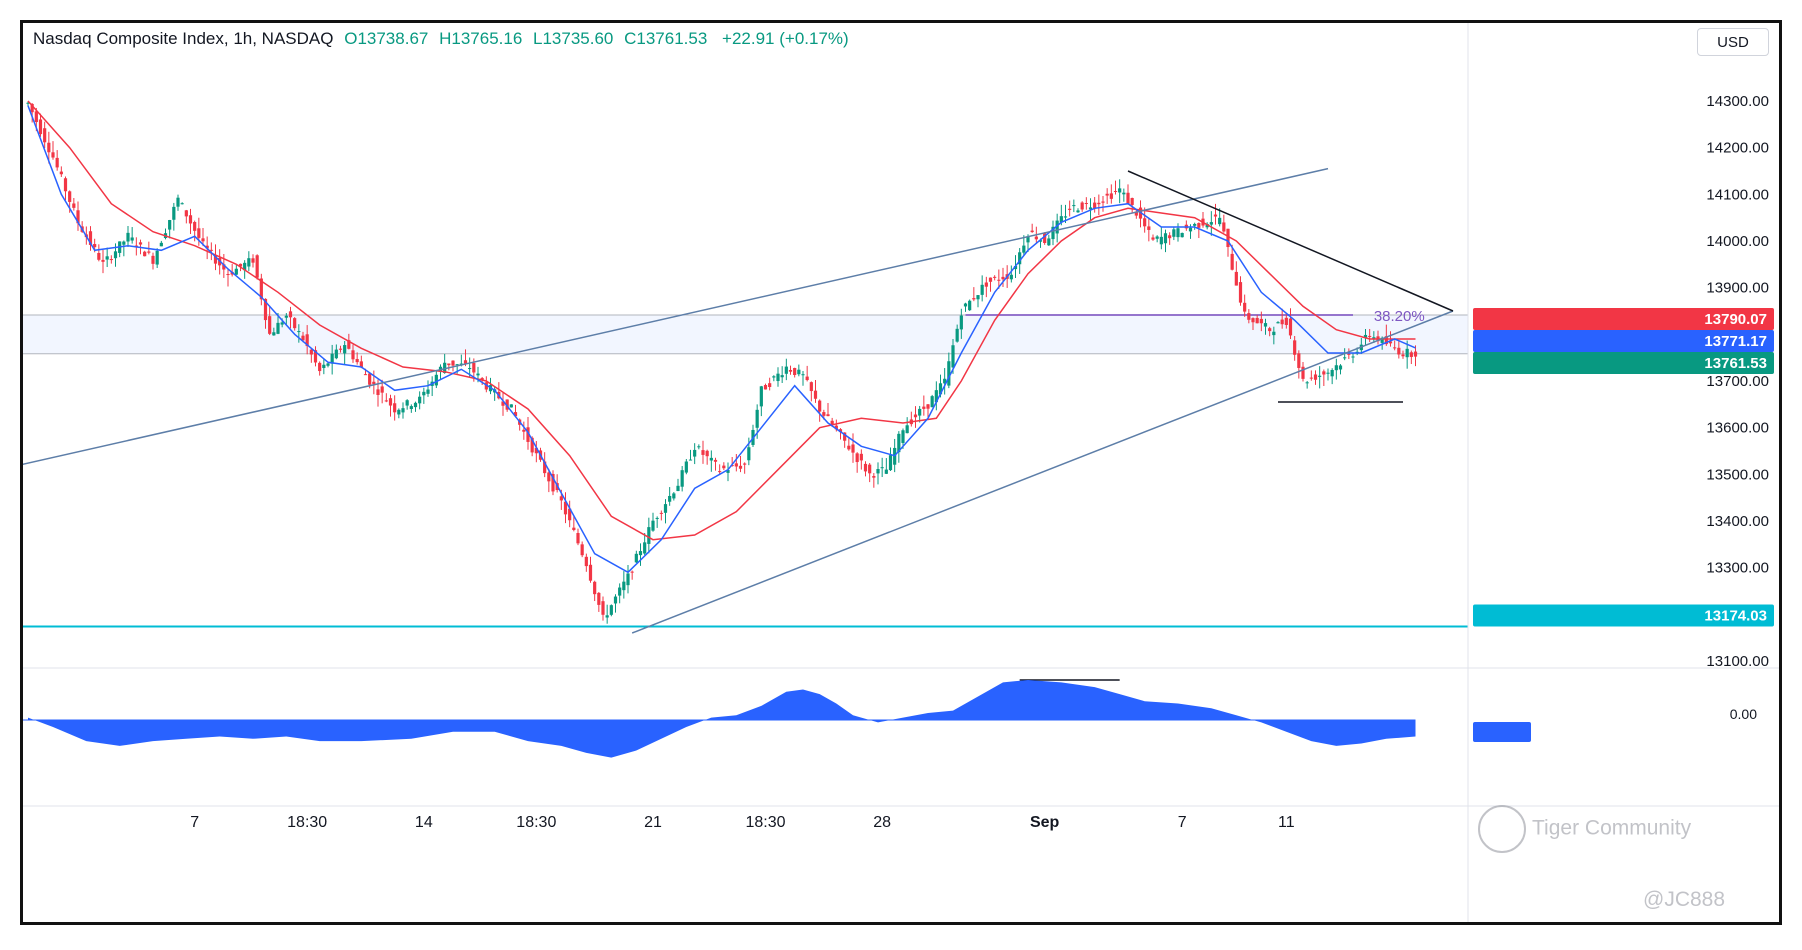 This screenshot has height=950, width=1802. Describe the element at coordinates (745, 334) in the screenshot. I see `fib-zone` at that location.